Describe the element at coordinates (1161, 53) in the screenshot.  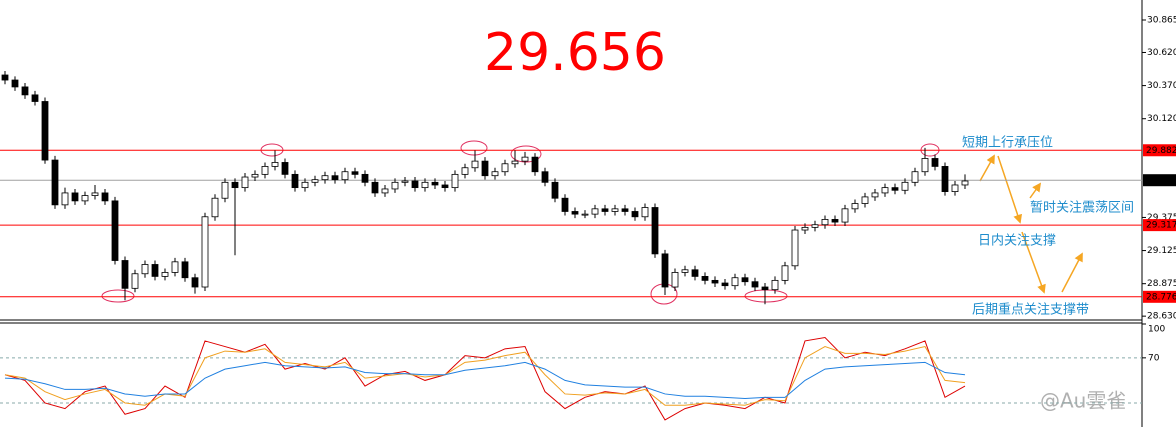
I see `y-tick-label: 30.620` at that location.